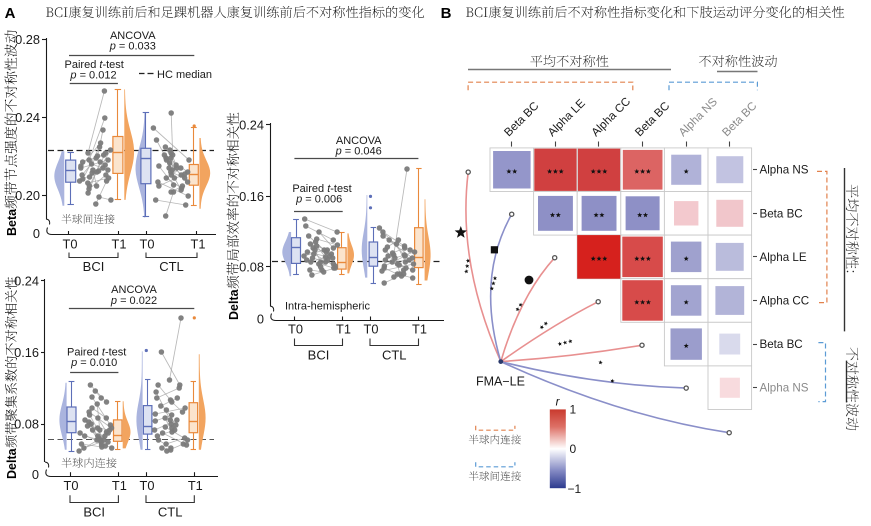 The height and width of the screenshot is (526, 871). Describe the element at coordinates (783, 257) in the screenshot. I see `svg-text: Alpha LE` at that location.